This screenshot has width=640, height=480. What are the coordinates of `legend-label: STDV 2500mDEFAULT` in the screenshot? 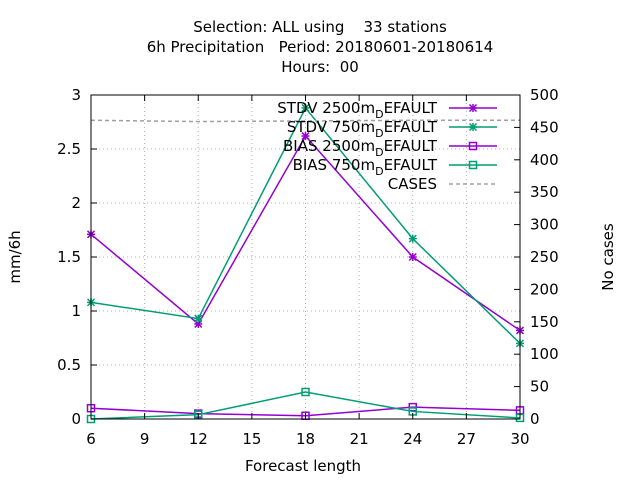 It's located at (357, 110).